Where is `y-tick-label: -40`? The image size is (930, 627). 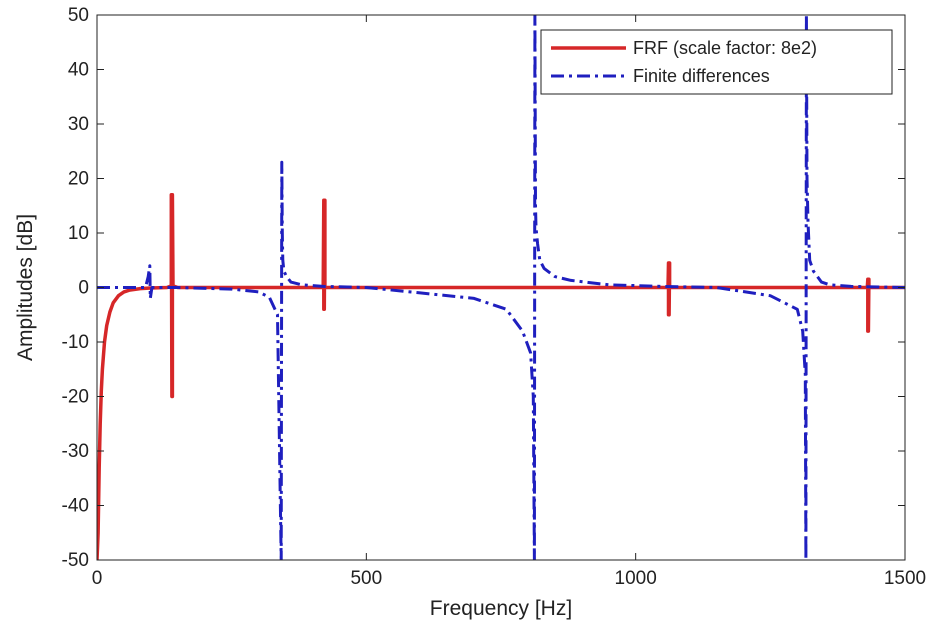
y-tick-label: -40 is located at coordinates (75, 506).